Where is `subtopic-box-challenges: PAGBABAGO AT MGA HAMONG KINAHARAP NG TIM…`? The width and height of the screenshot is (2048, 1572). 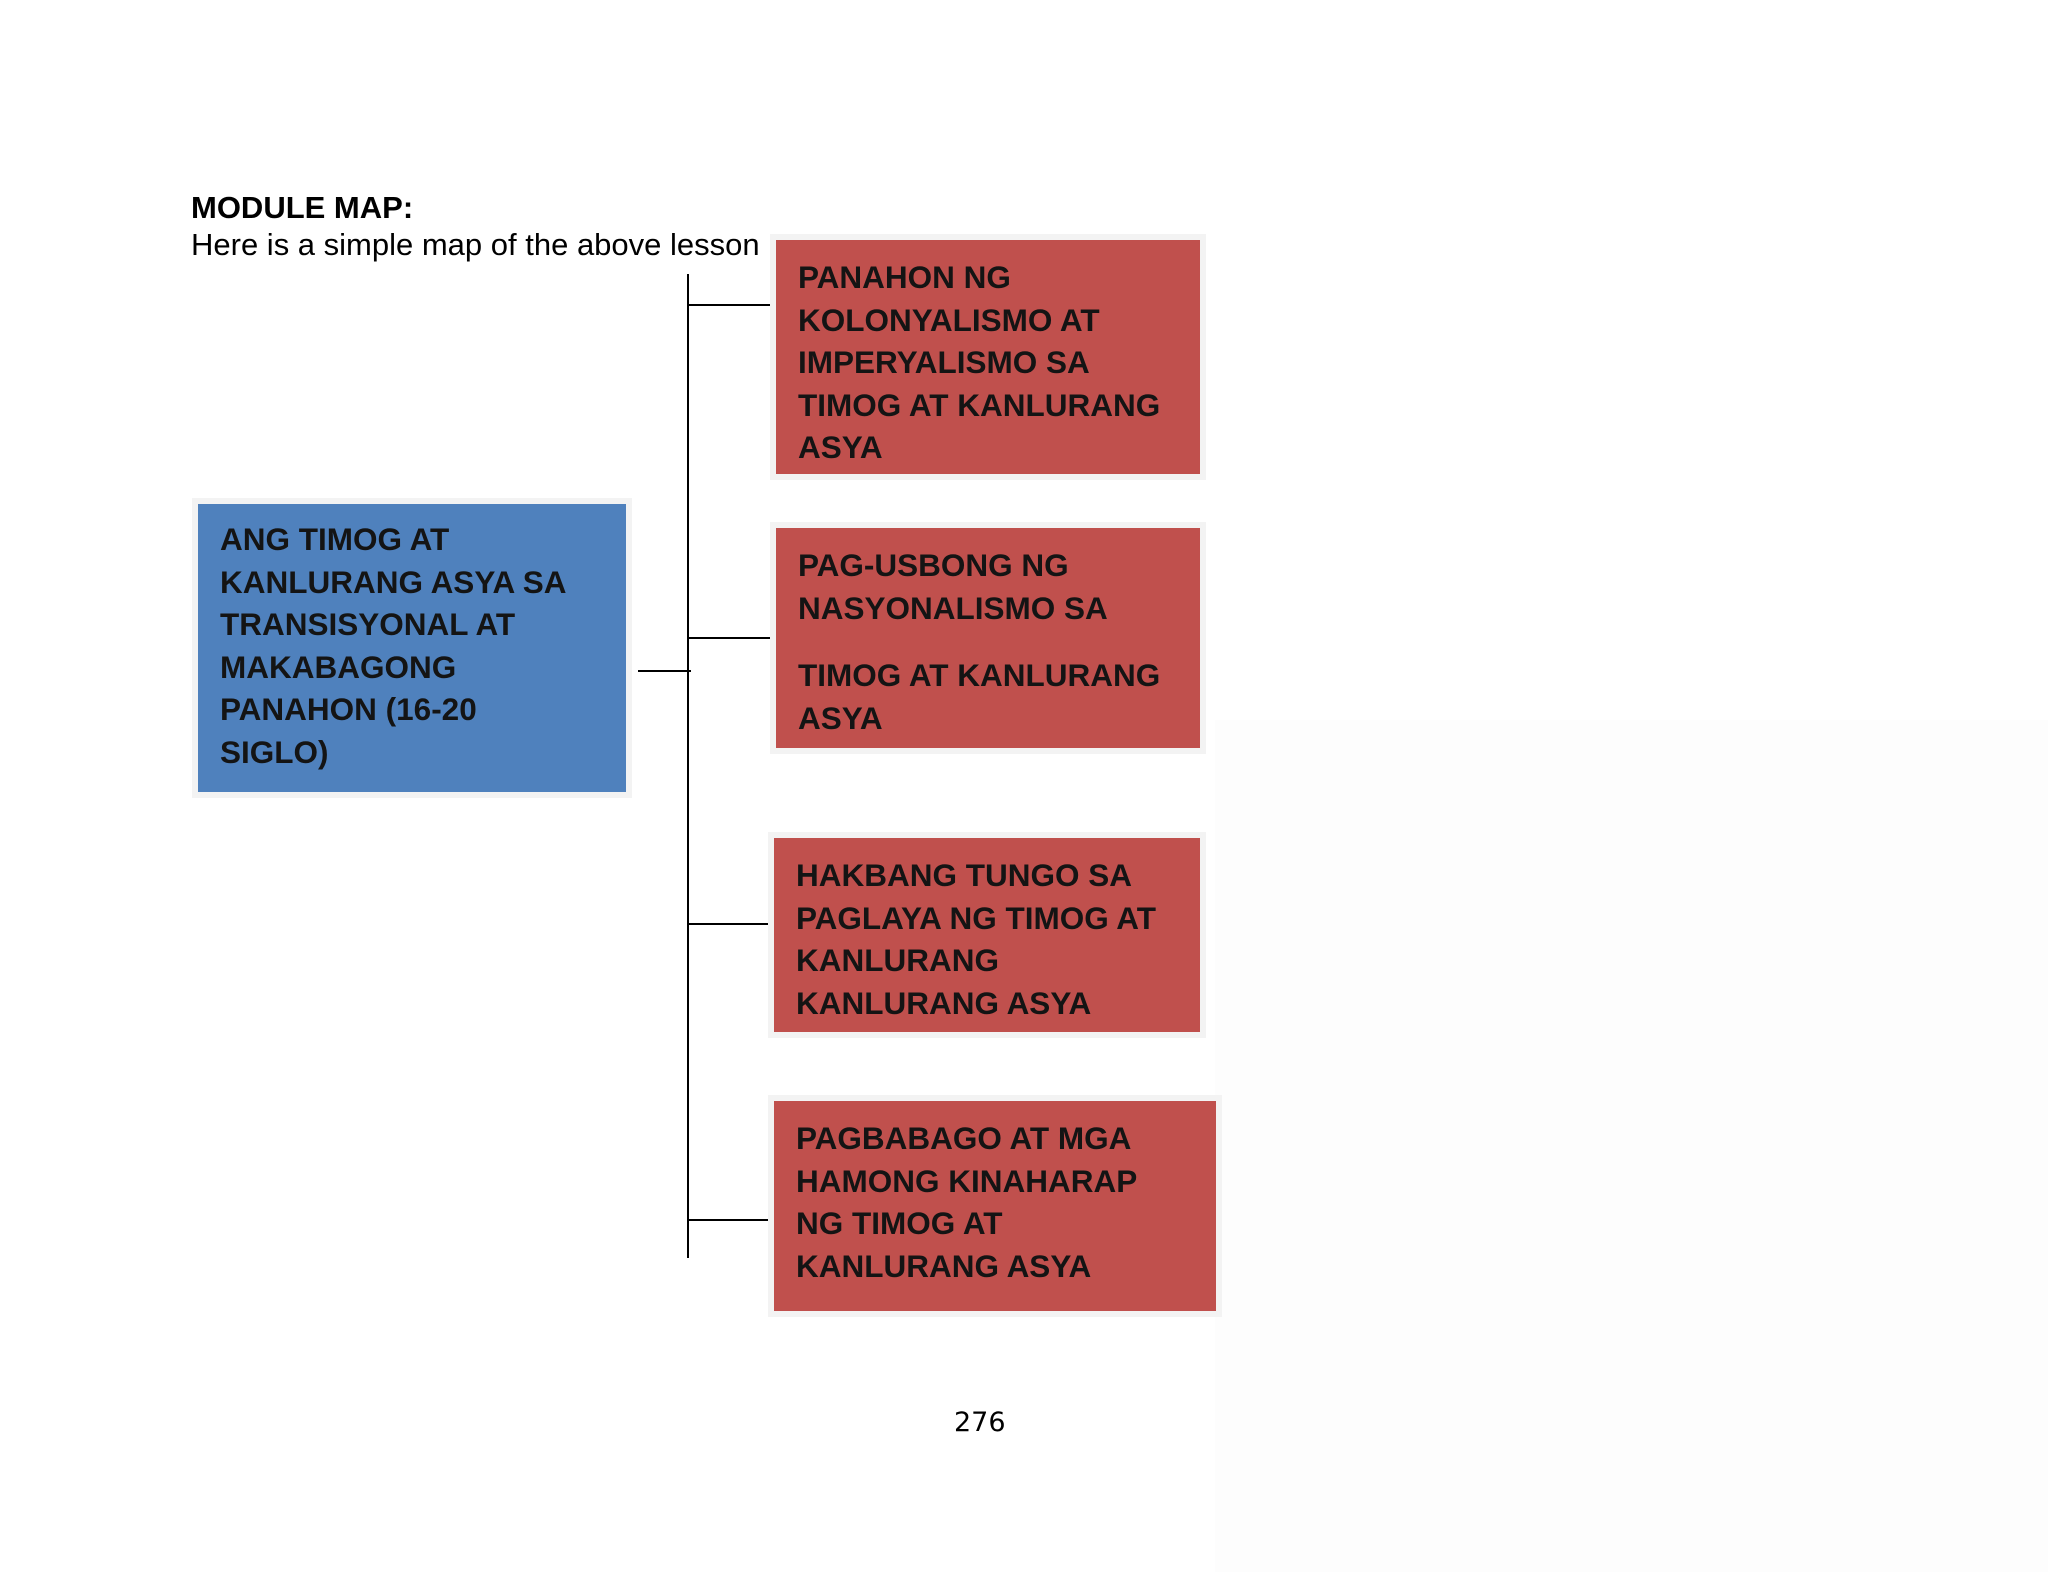 subtopic-box-challenges: PAGBABAGO AT MGA HAMONG KINAHARAP NG TIM… is located at coordinates (995, 1206).